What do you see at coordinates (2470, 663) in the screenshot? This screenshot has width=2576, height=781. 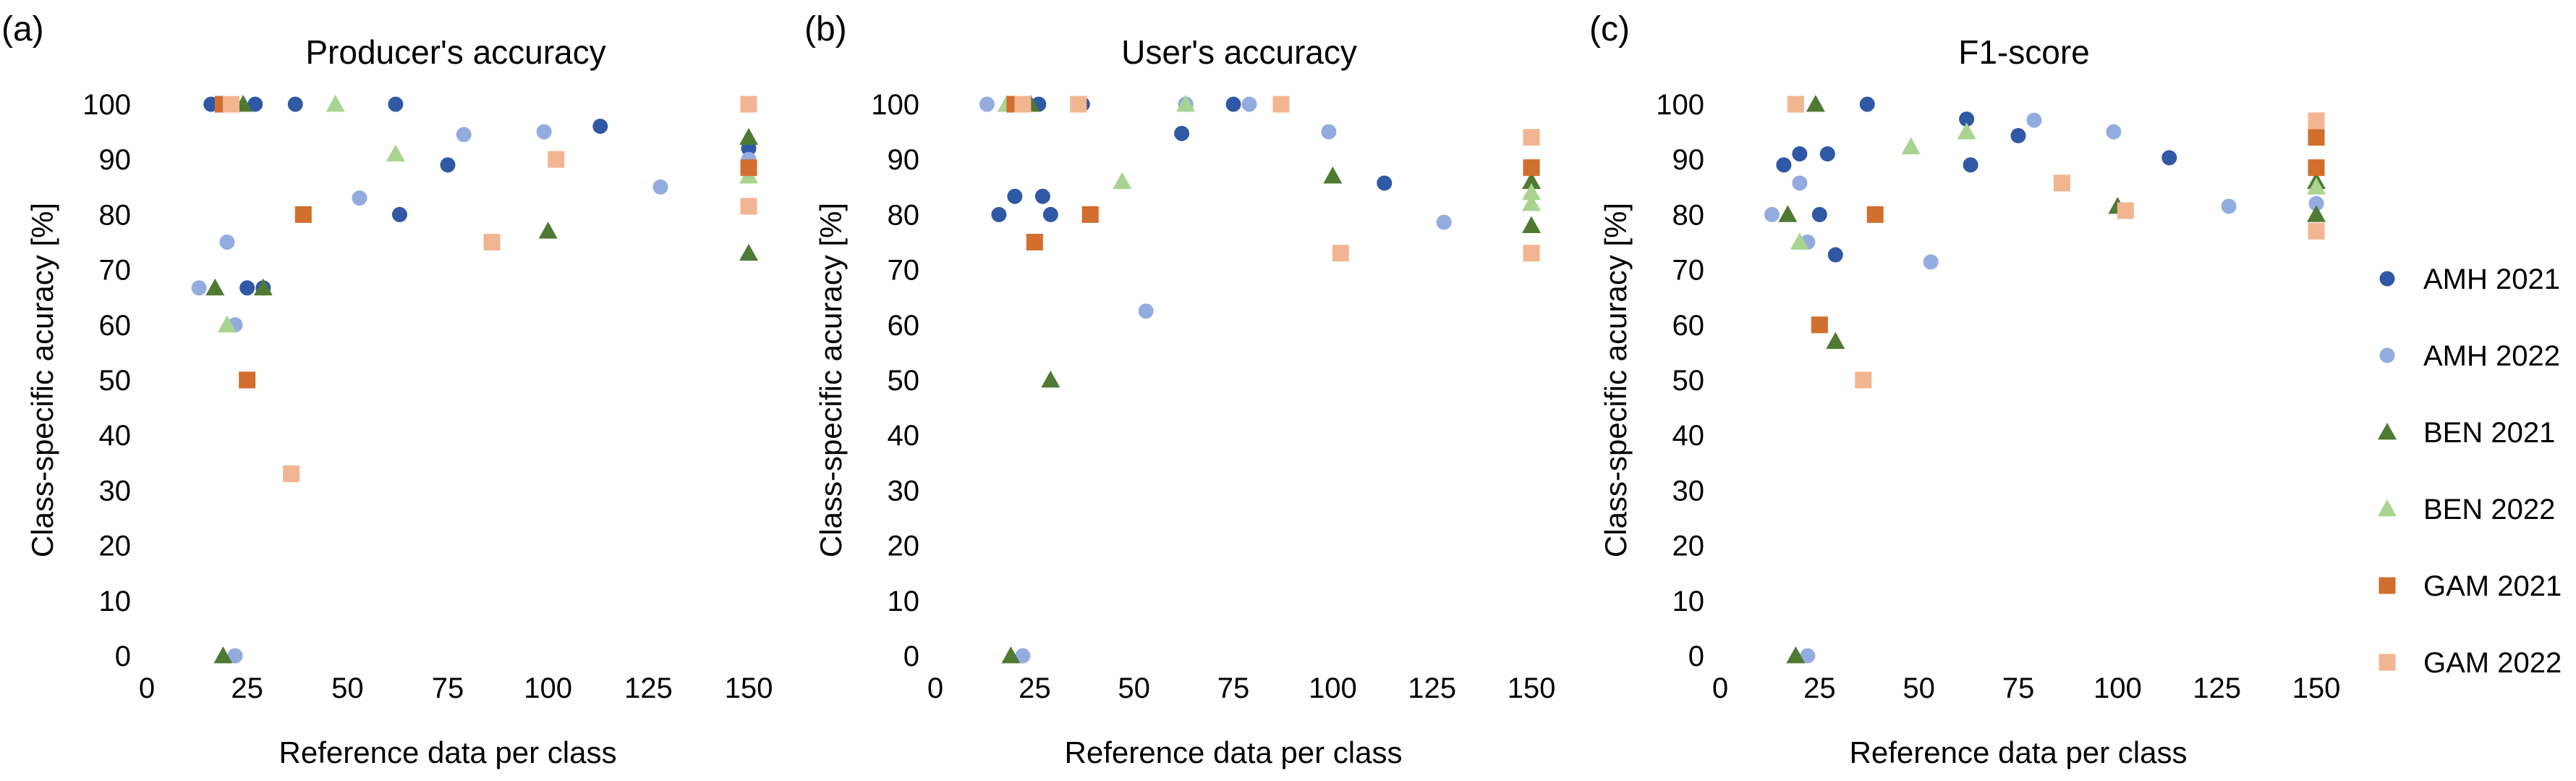 I see `legend-item: GAM 2022` at bounding box center [2470, 663].